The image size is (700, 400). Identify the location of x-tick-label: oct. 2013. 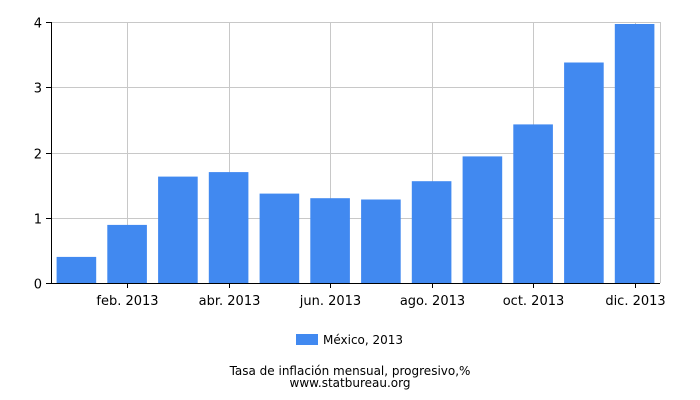
(534, 301).